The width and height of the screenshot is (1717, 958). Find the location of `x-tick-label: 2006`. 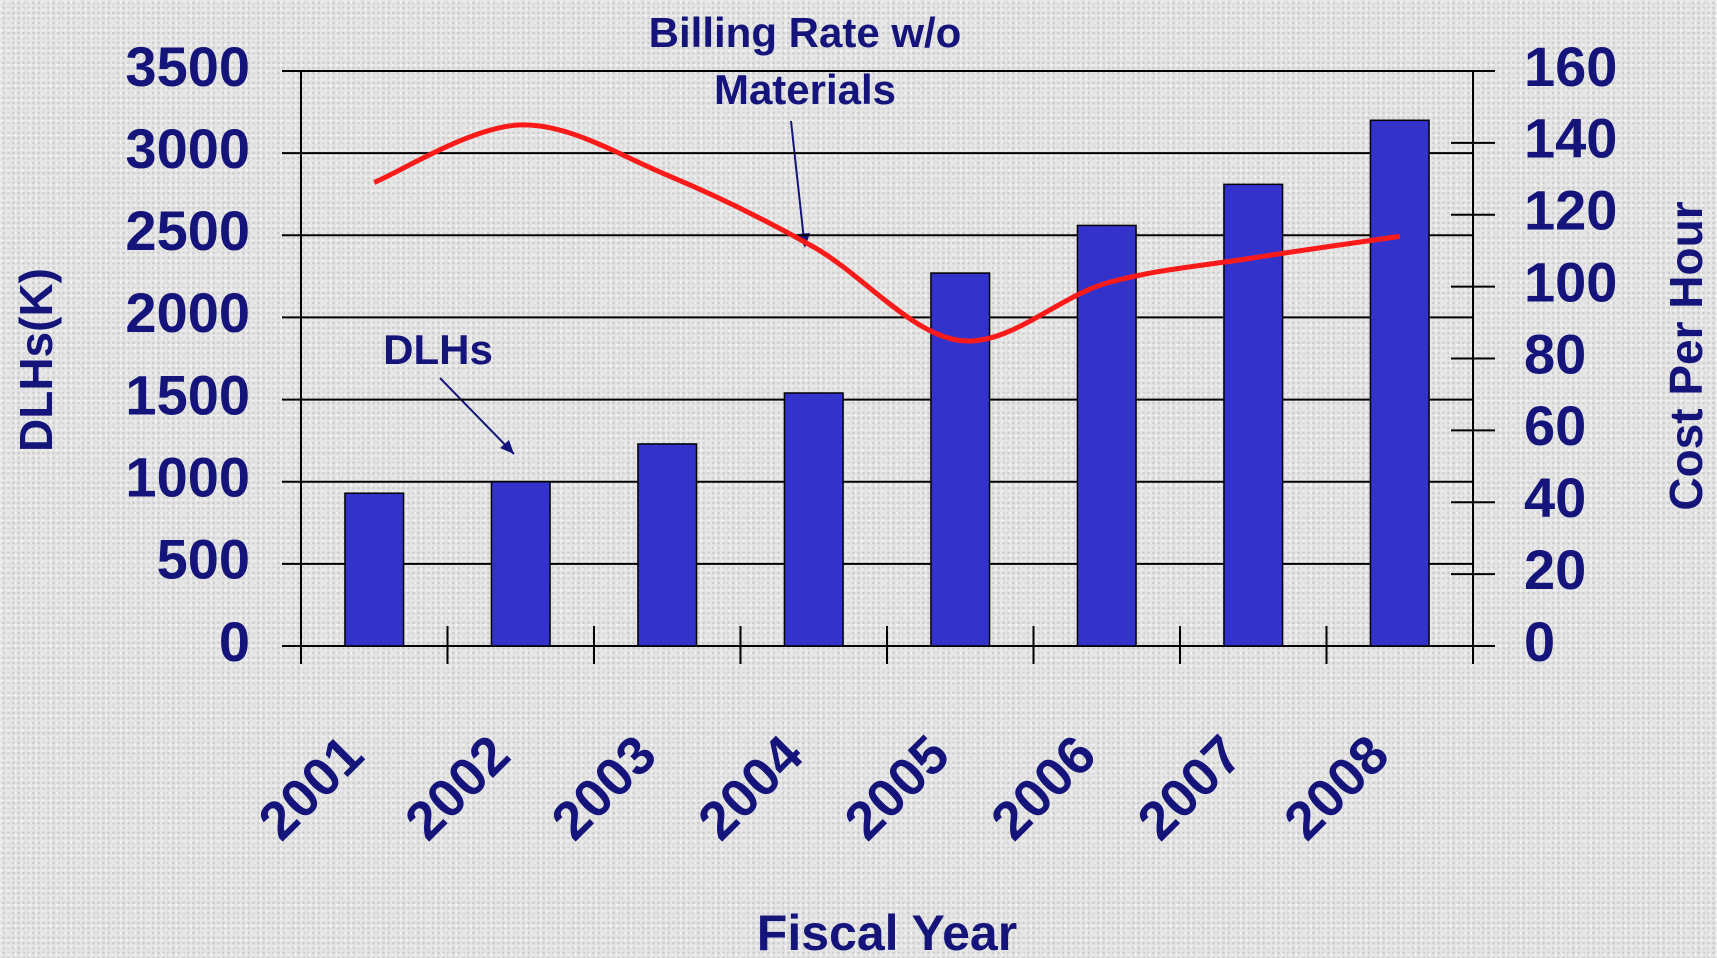

x-tick-label: 2006 is located at coordinates (1043, 787).